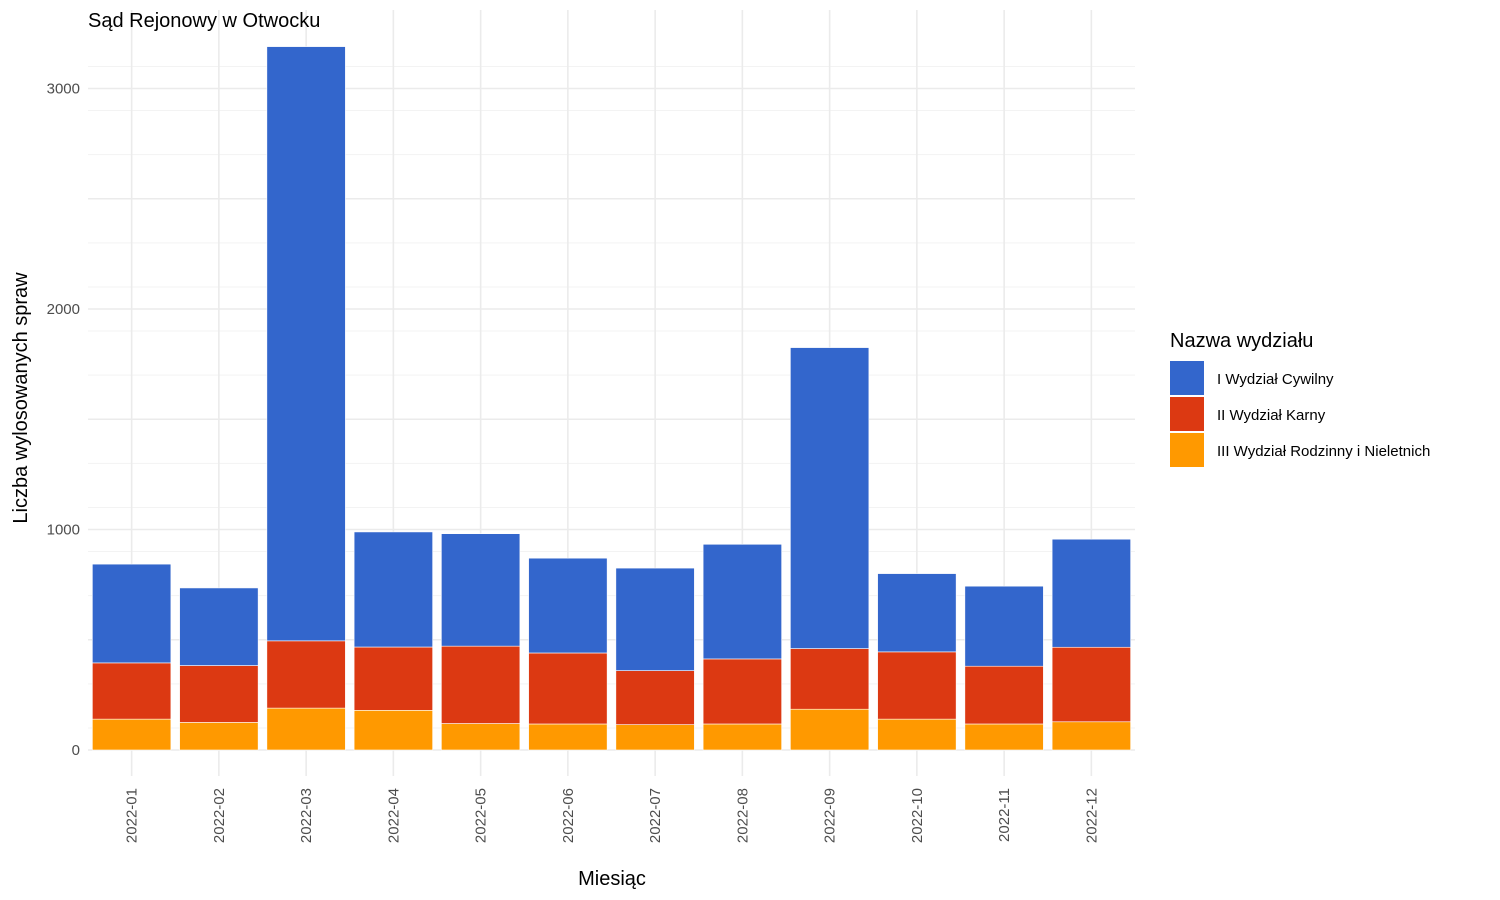 The width and height of the screenshot is (1500, 900). I want to click on x-tick-label: 2022-11, so click(1004, 815).